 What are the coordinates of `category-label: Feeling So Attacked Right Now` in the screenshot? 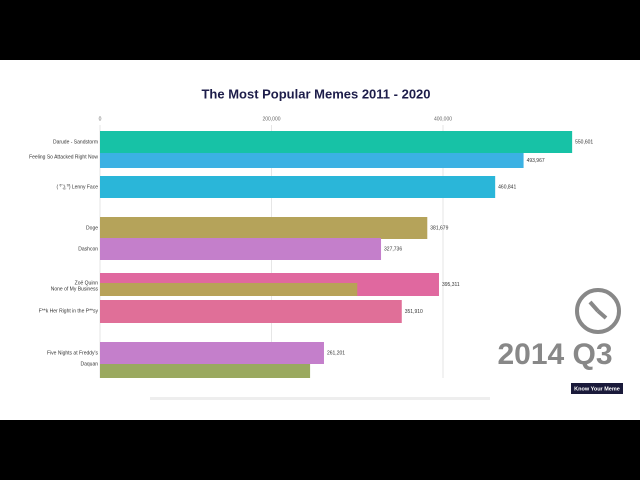 It's located at (63, 157).